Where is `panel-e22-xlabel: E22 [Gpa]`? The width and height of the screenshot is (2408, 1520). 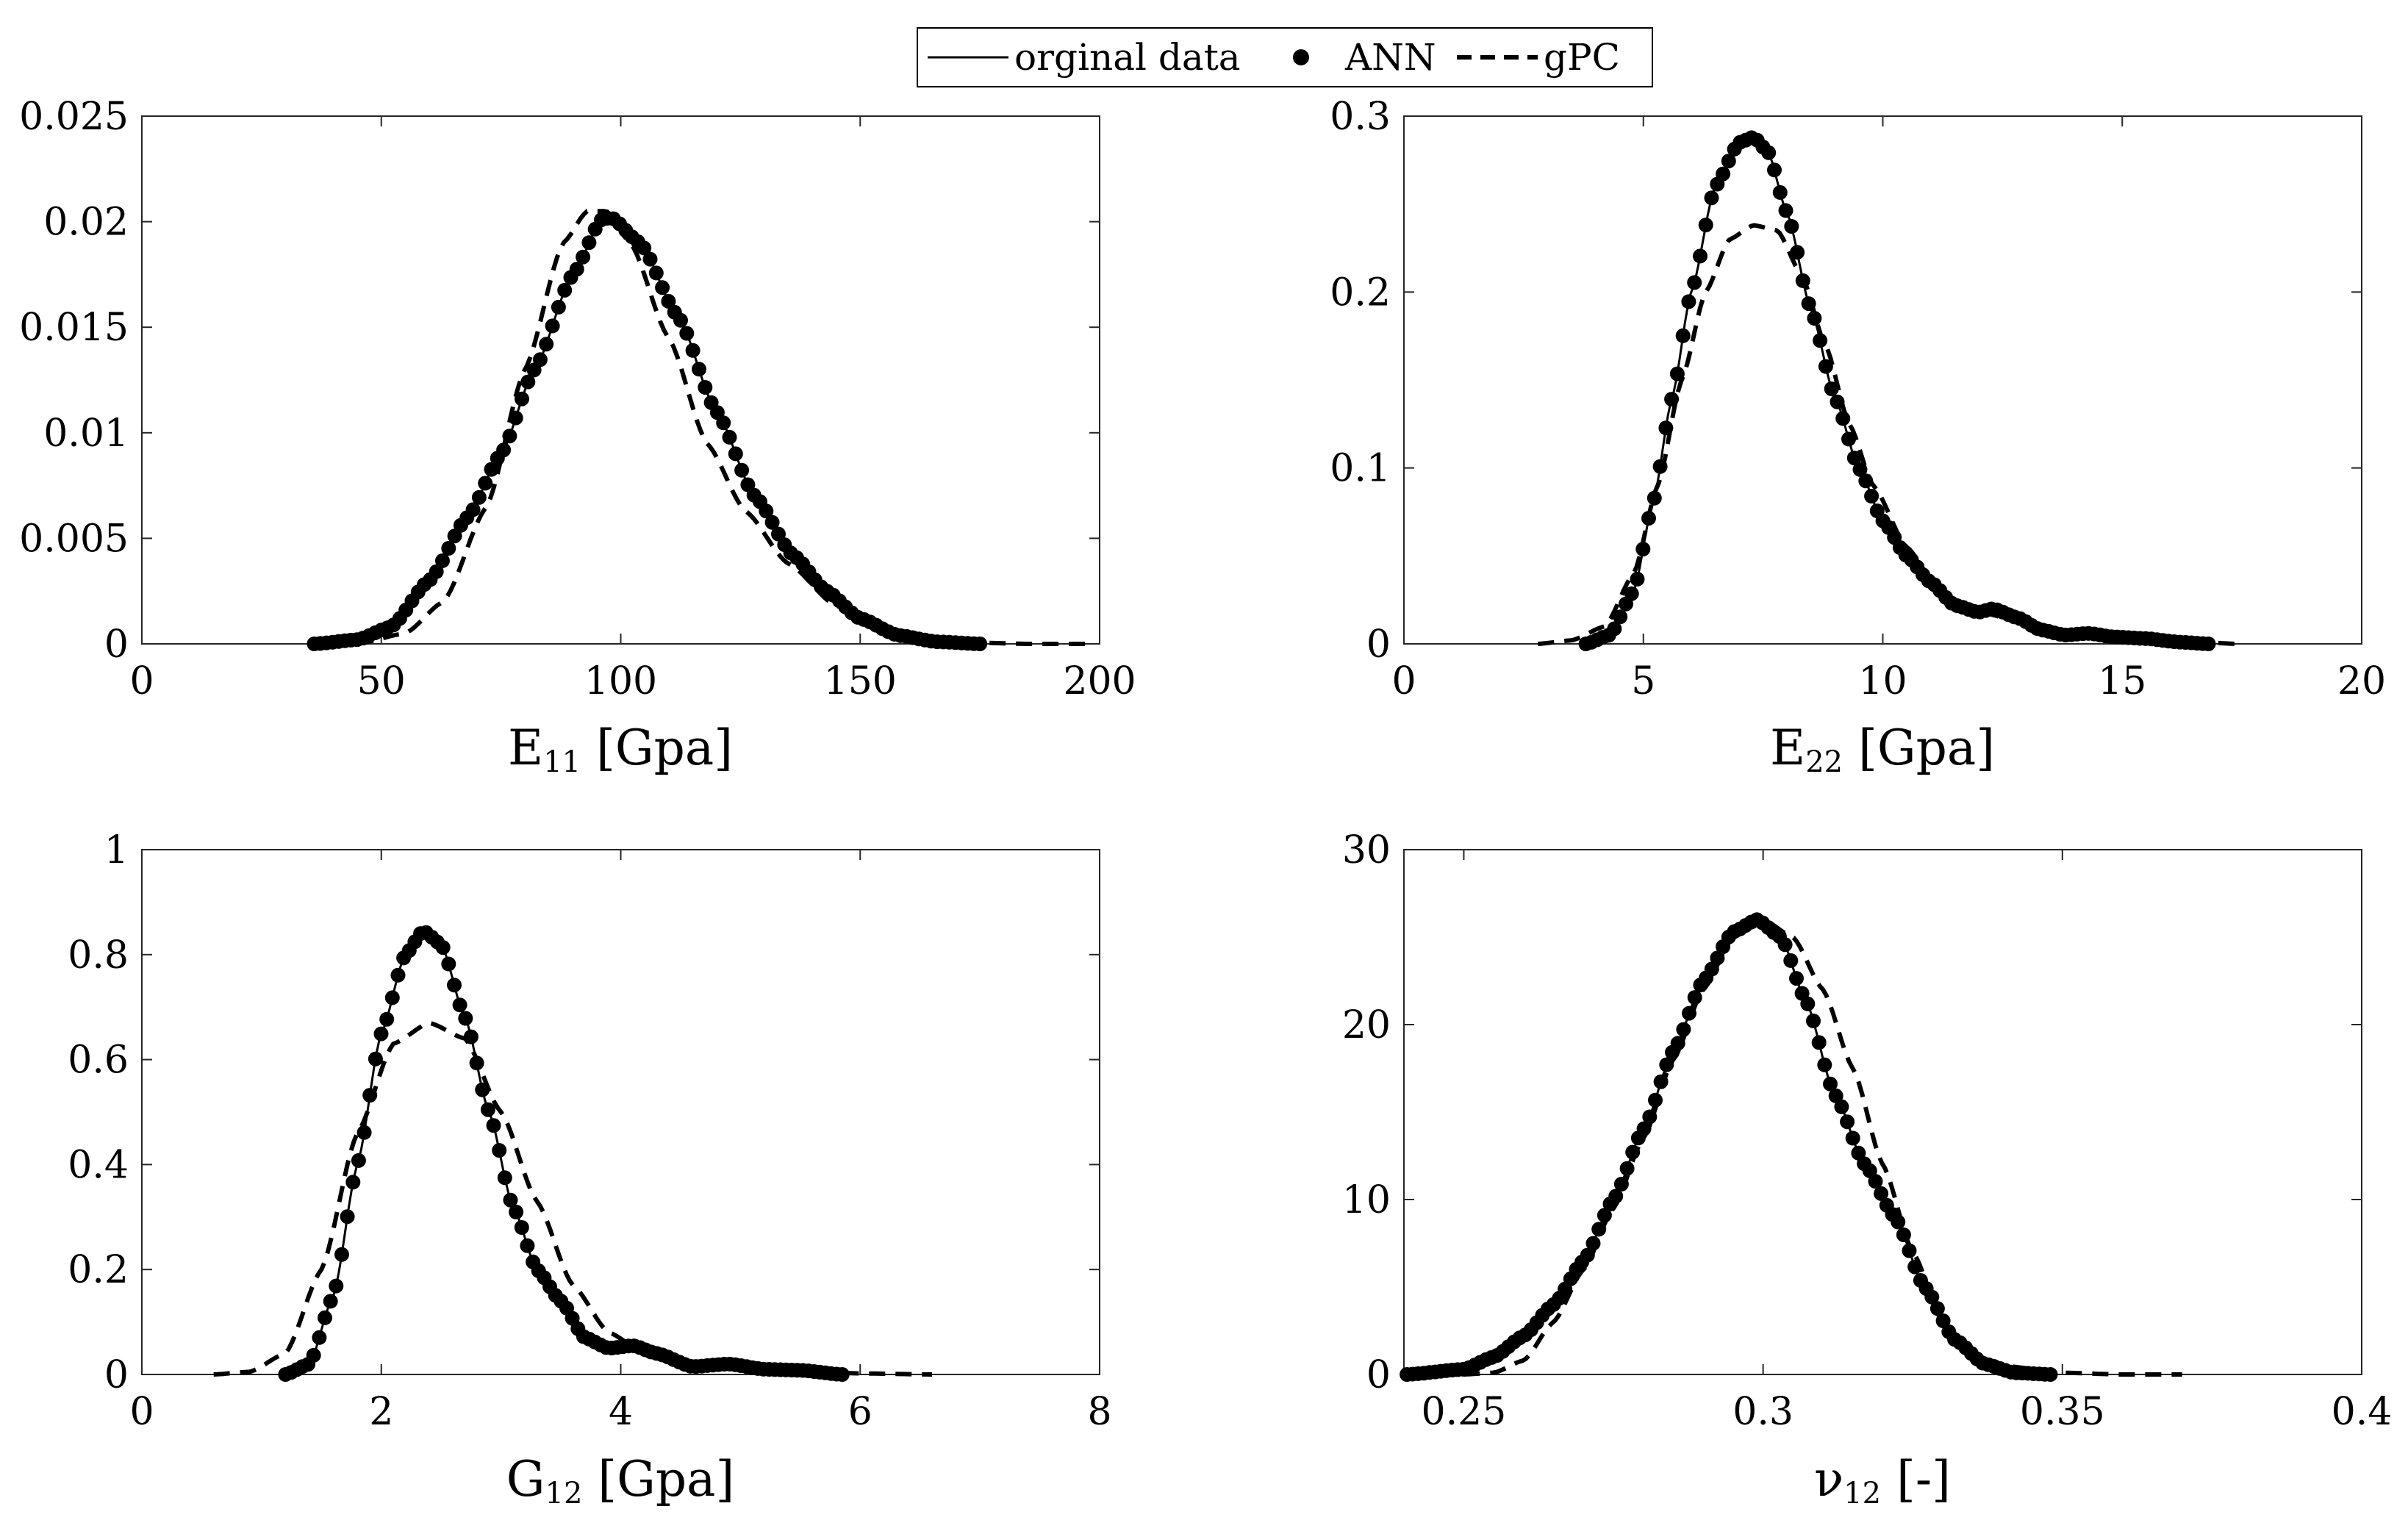 panel-e22-xlabel: E22 [Gpa] is located at coordinates (1882, 749).